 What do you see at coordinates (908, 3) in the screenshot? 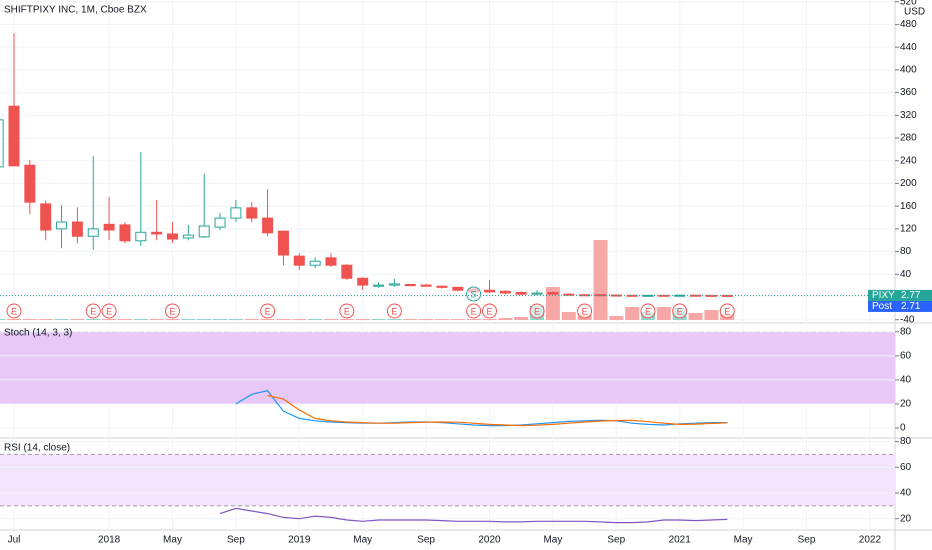
I see `y-tick-label: 520` at bounding box center [908, 3].